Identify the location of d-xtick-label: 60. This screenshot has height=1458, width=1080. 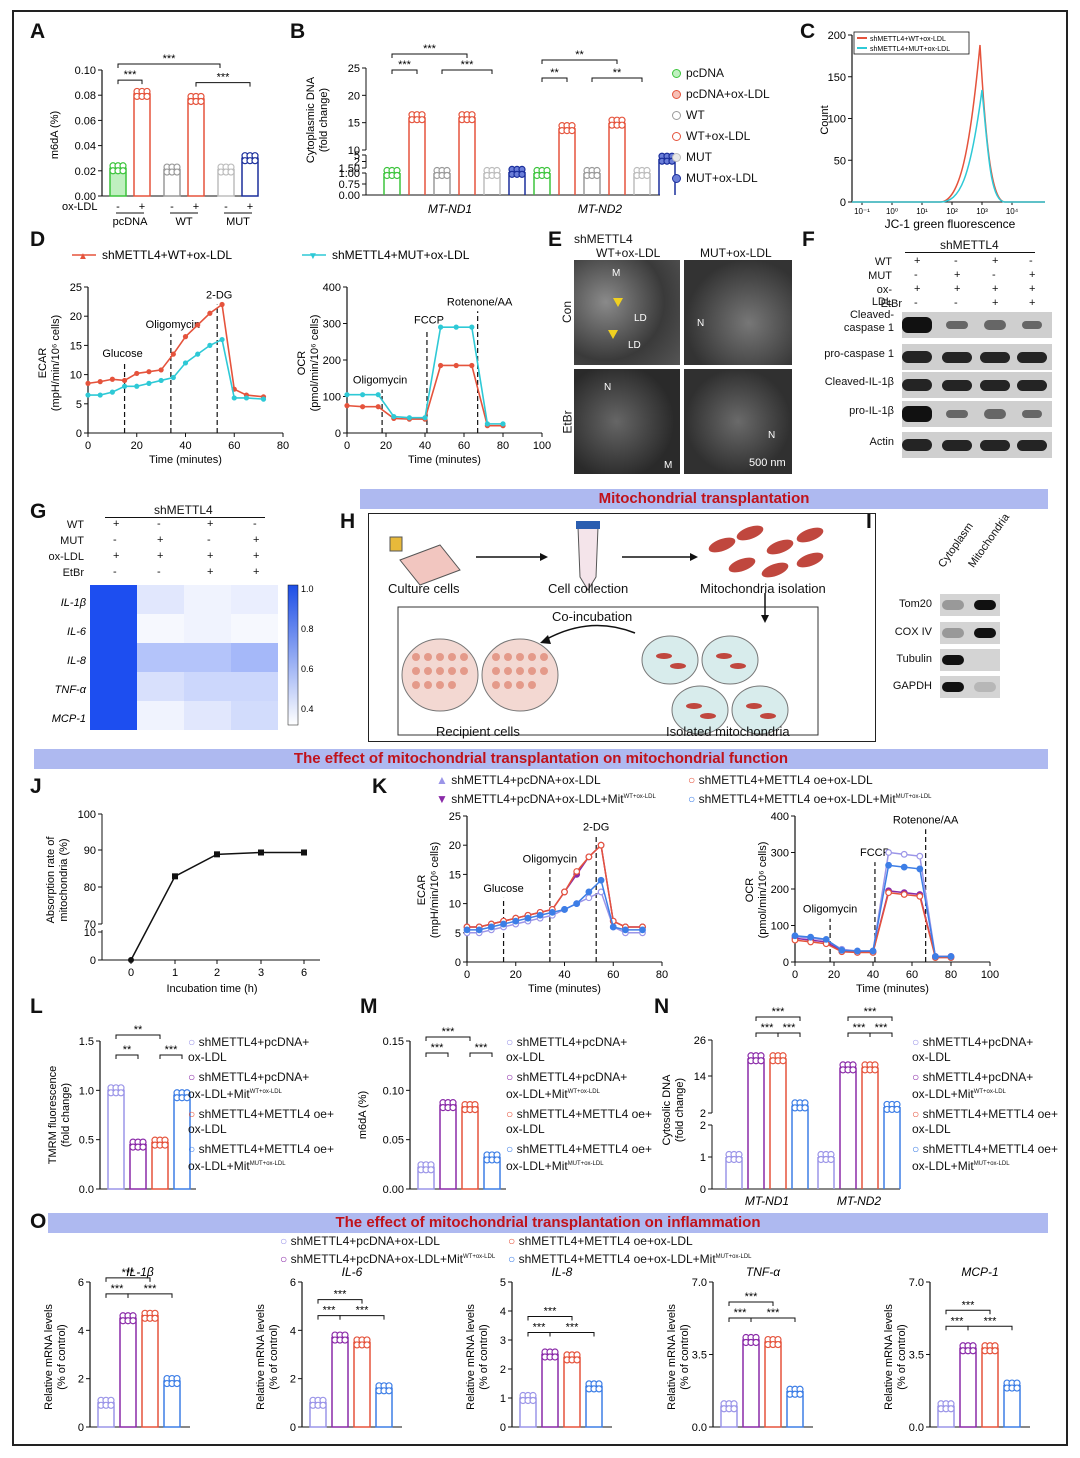
(234, 446).